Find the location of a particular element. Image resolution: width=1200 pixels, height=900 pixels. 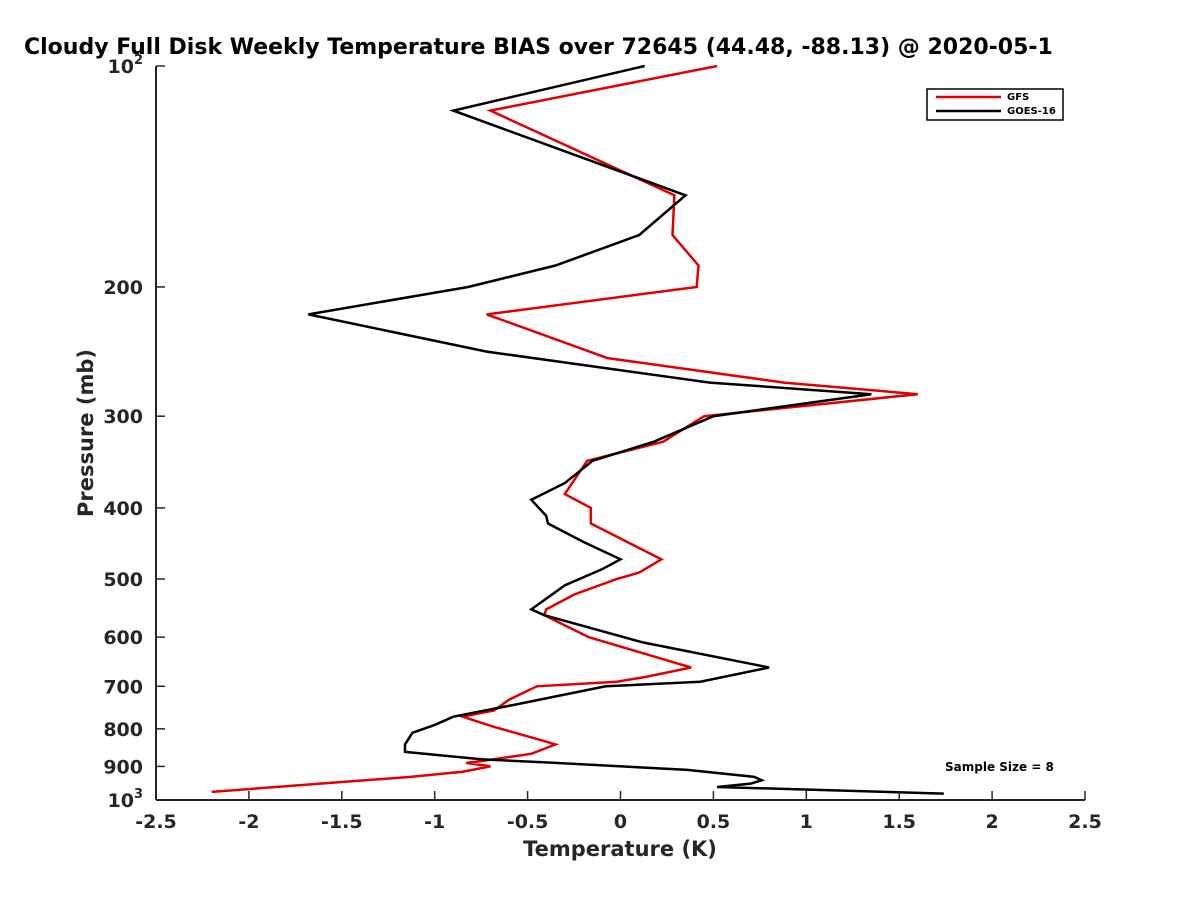

x-tick-label: -0.5 is located at coordinates (528, 822).